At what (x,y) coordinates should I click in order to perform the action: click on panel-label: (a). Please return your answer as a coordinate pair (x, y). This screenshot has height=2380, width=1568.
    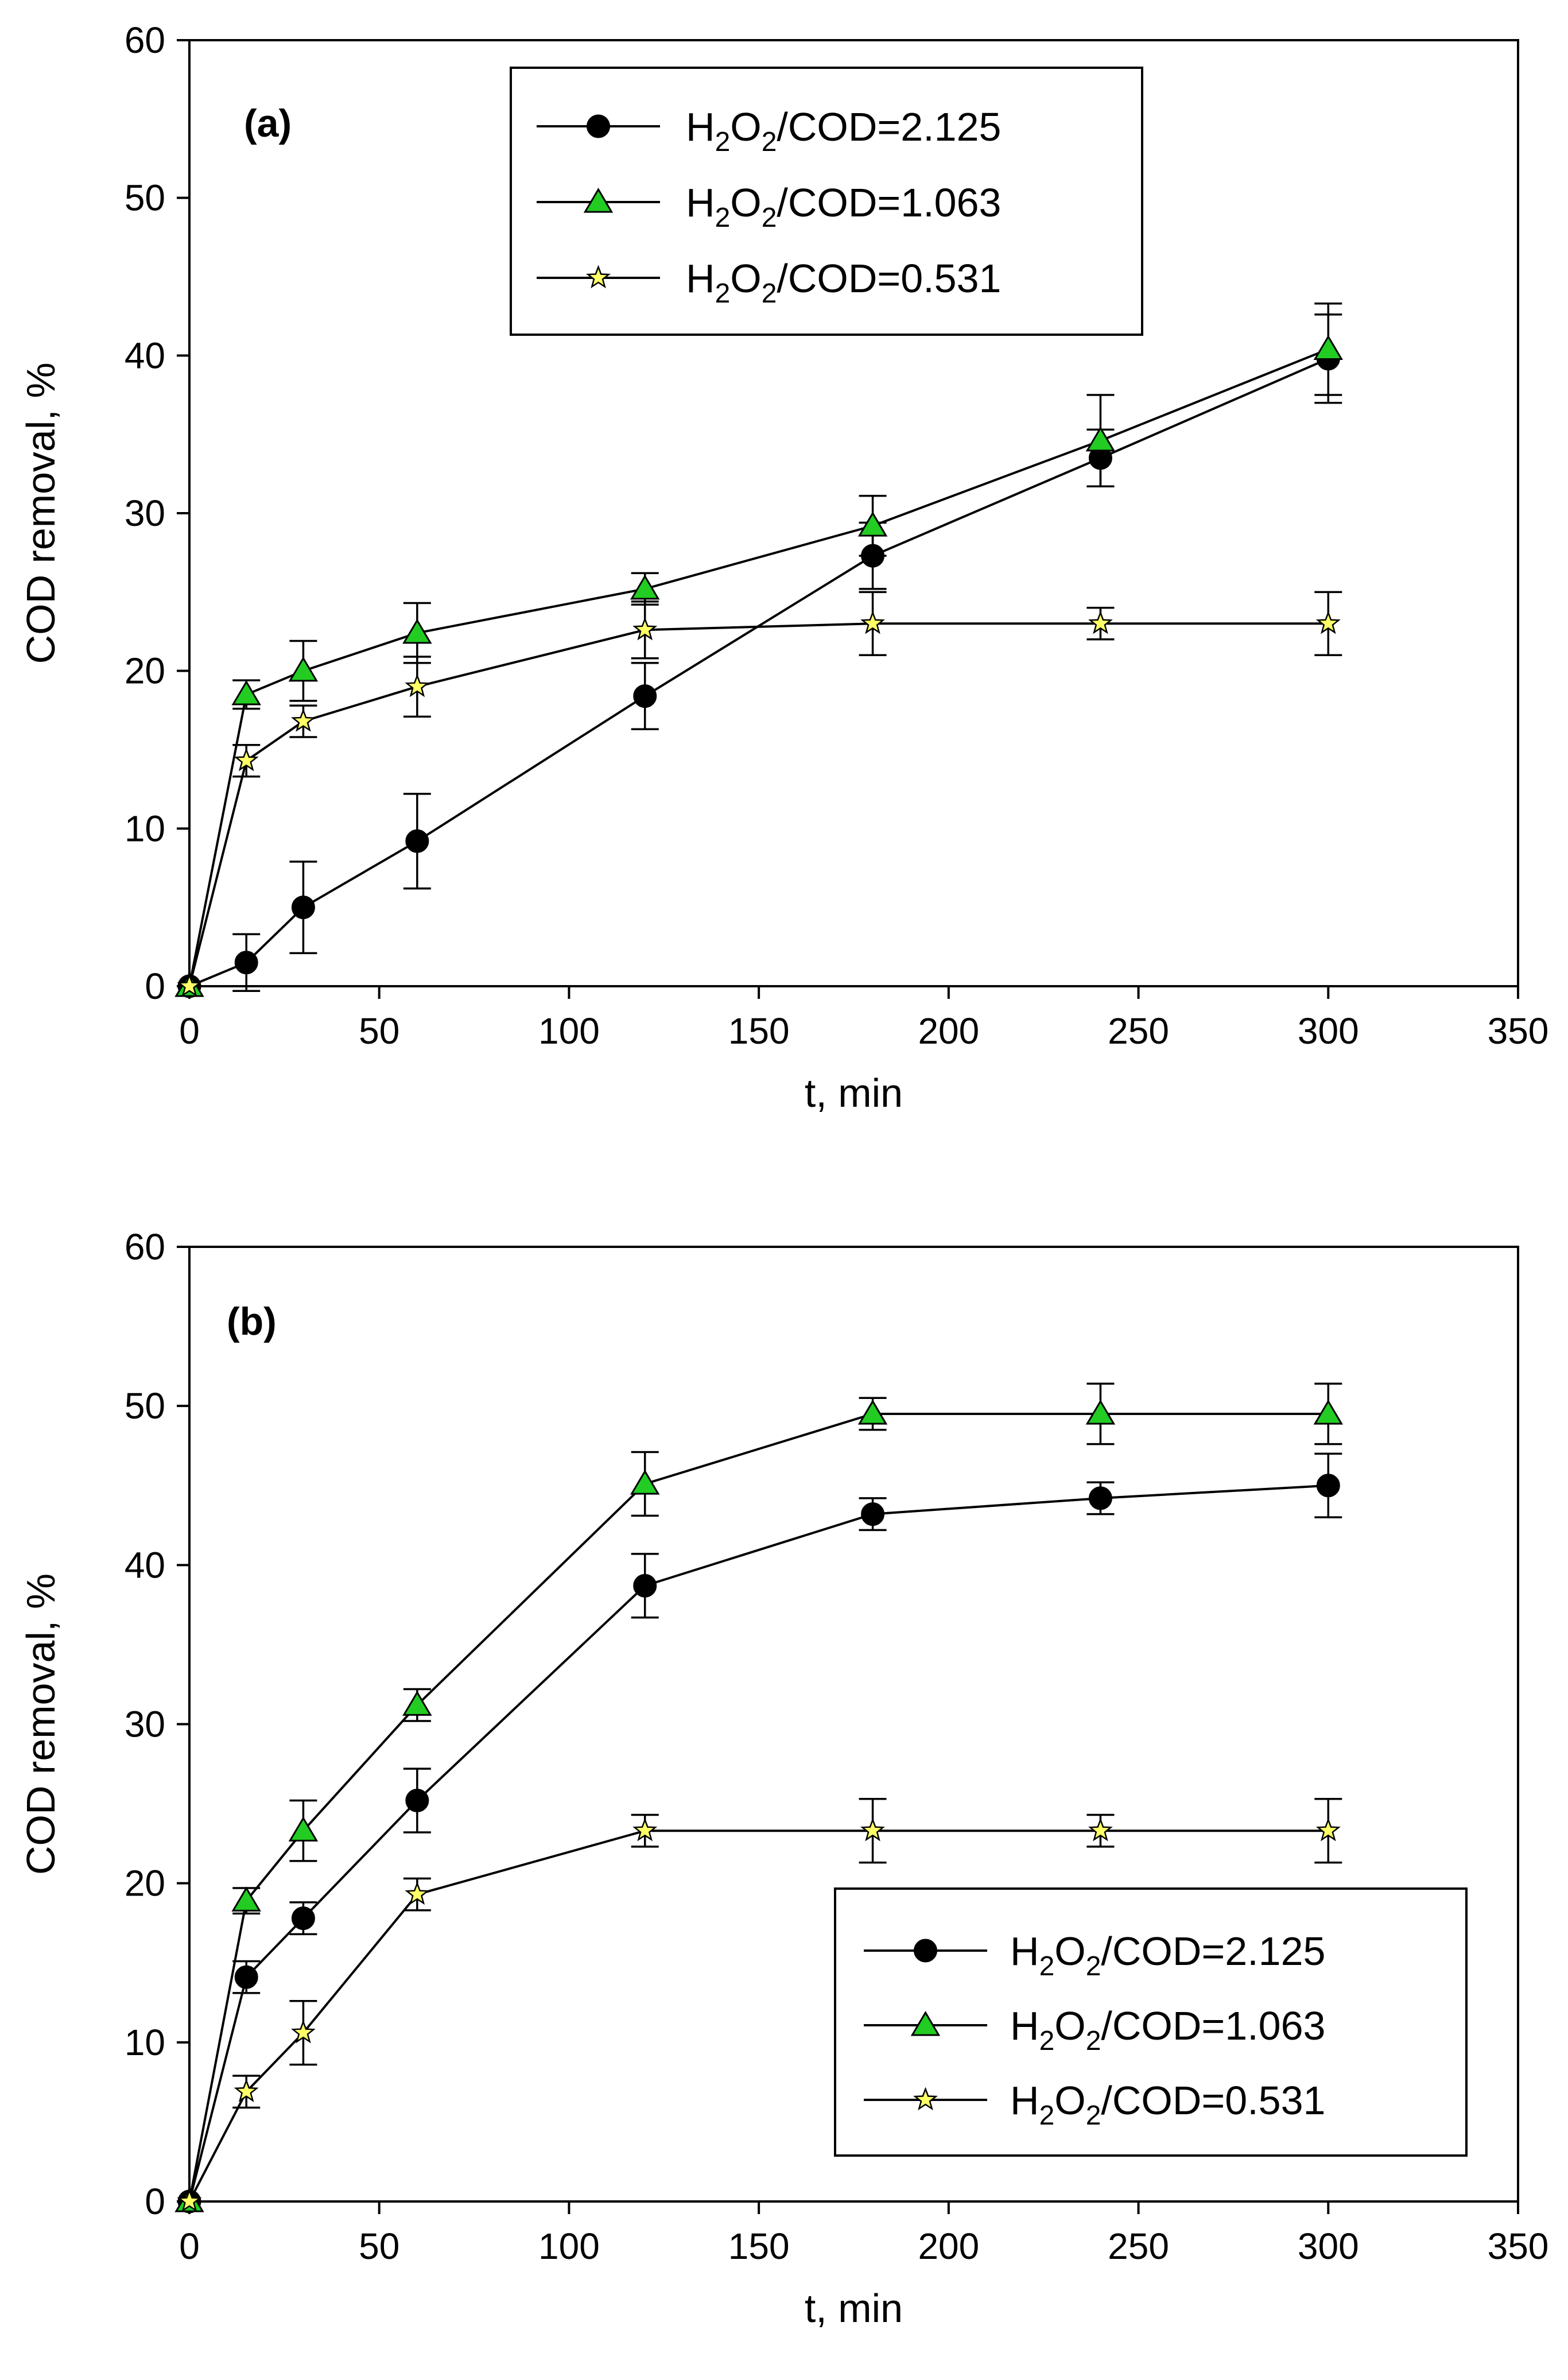
    Looking at the image, I should click on (268, 123).